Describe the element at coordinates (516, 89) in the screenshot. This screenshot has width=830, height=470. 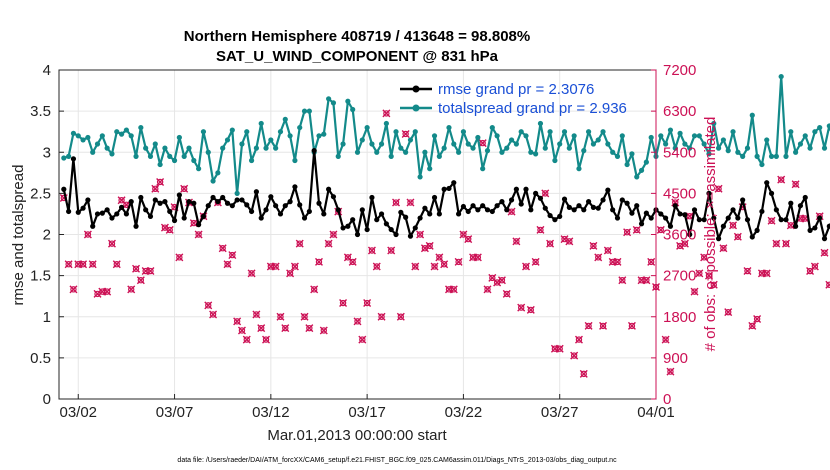
I see `legend-rmse-label: rmse grand pr = 2.3076` at that location.